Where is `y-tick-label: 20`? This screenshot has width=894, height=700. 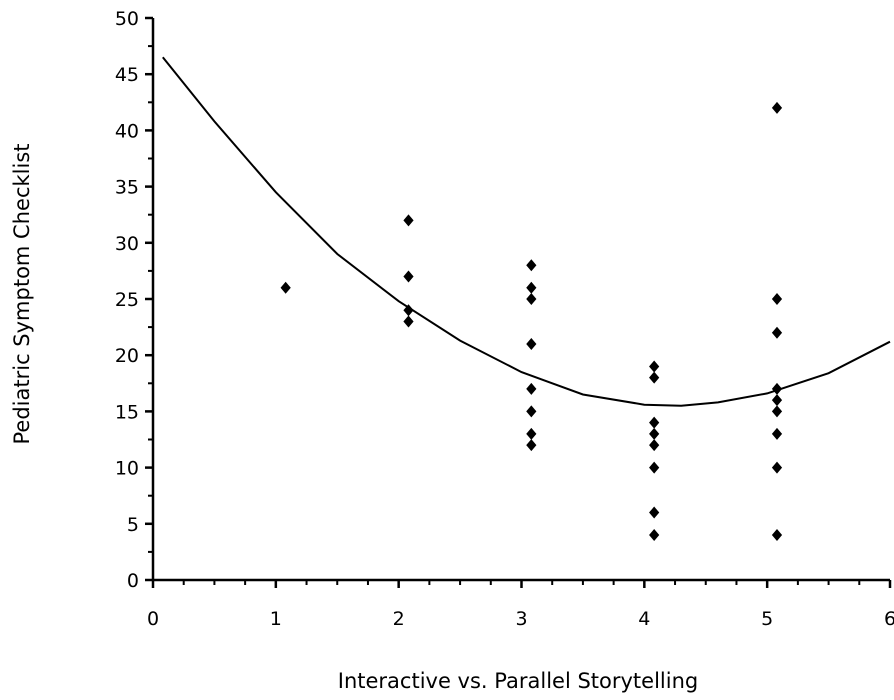
y-tick-label: 20 is located at coordinates (127, 356).